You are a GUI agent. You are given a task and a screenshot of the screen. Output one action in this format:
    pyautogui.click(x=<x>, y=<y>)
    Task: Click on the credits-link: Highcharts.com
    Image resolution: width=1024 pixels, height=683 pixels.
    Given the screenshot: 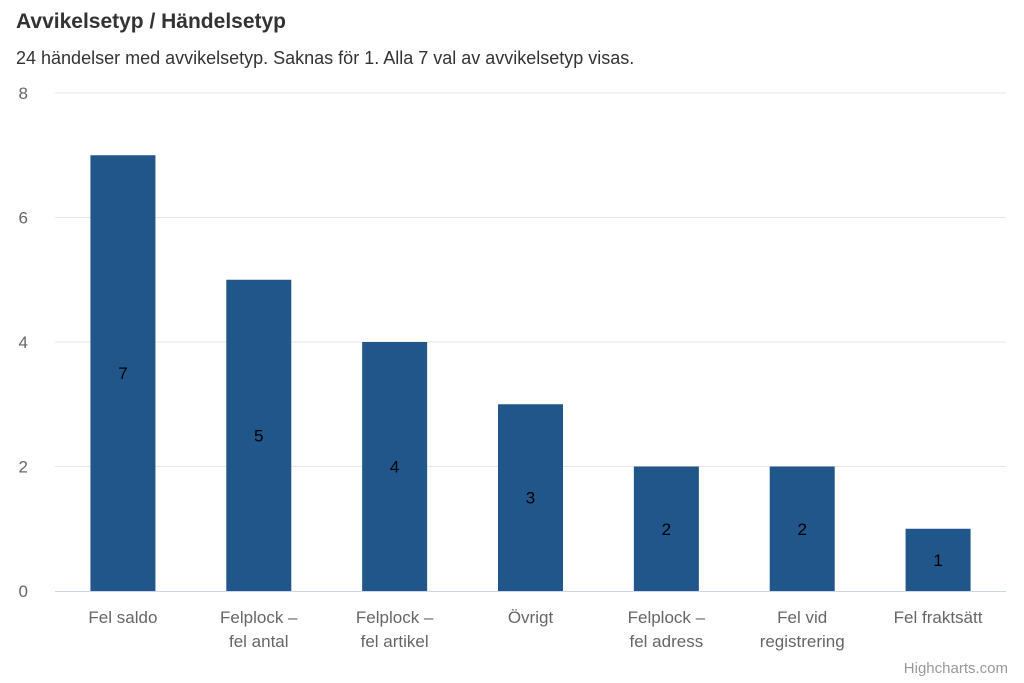 What is the action you would take?
    pyautogui.click(x=955, y=668)
    